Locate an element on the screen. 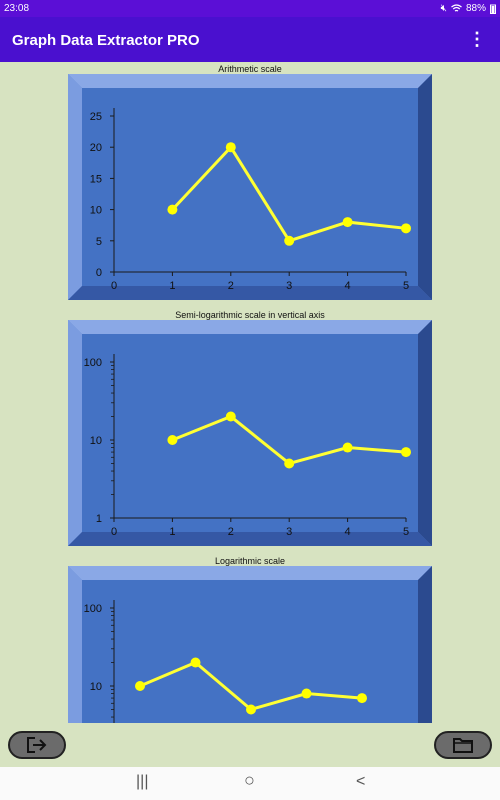 This screenshot has height=800, width=500. status-icons: 🔇︎ 88% is located at coordinates (468, 8).